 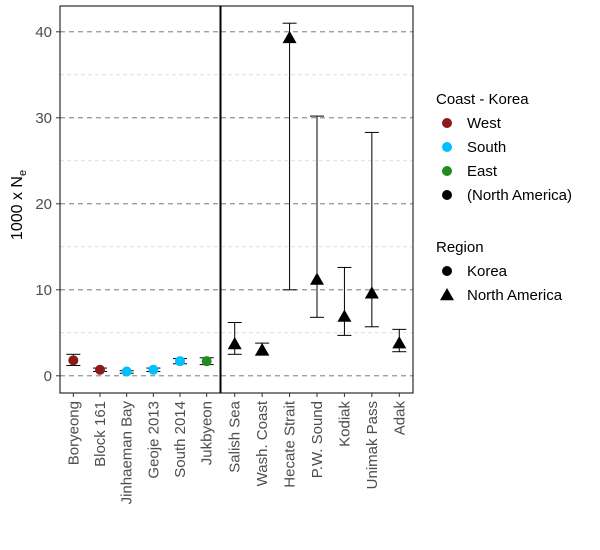 I want to click on legend-label: North America, so click(x=515, y=295).